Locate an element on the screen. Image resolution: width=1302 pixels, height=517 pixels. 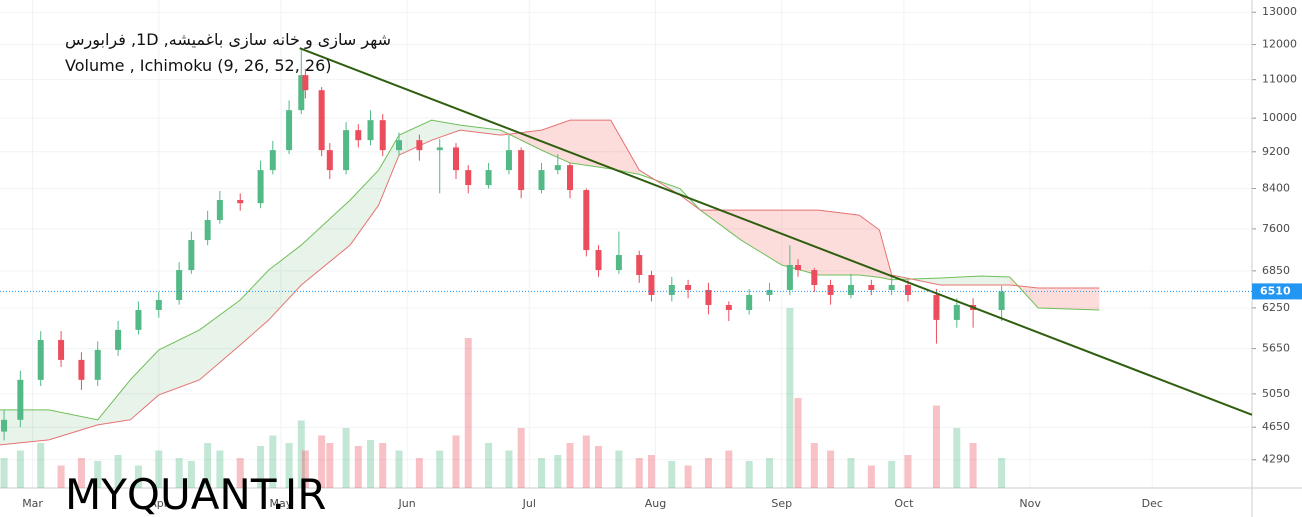
y-tick-label: 8400 is located at coordinates (1276, 188).